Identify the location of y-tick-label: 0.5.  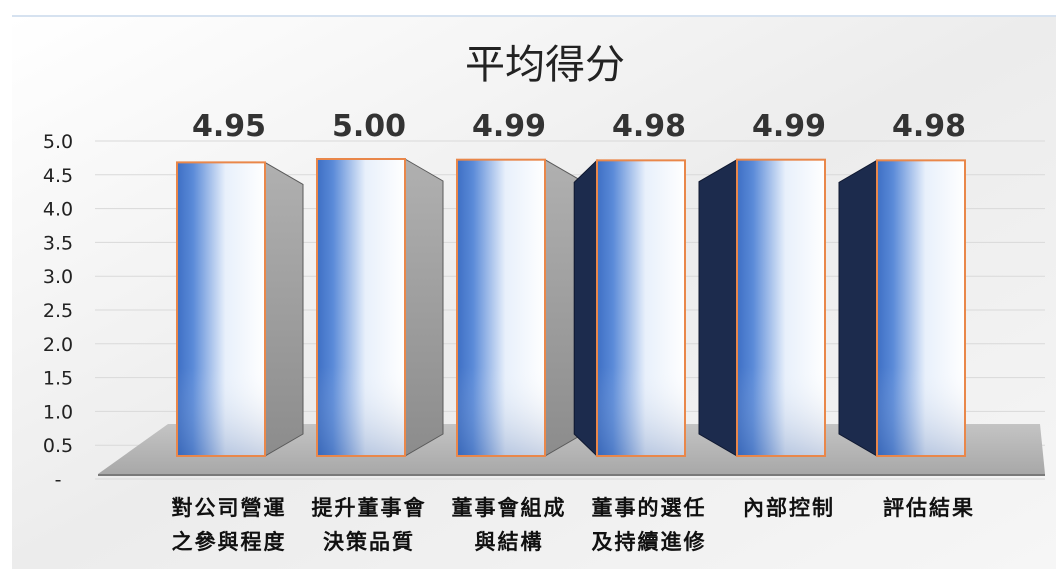
(58, 446).